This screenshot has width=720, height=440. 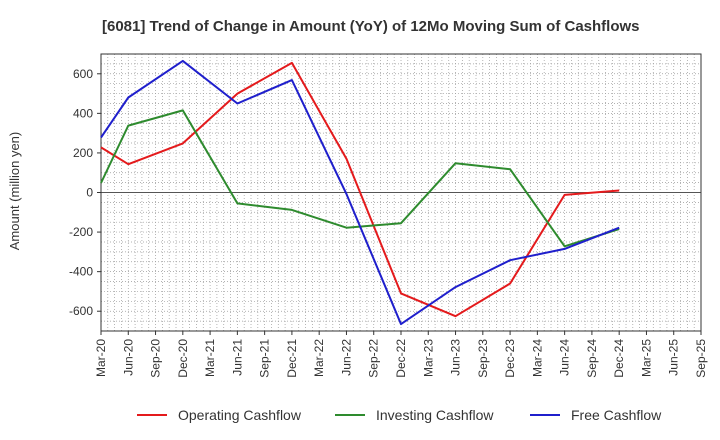 What do you see at coordinates (156, 358) in the screenshot?
I see `x-tick-label: Sep-20` at bounding box center [156, 358].